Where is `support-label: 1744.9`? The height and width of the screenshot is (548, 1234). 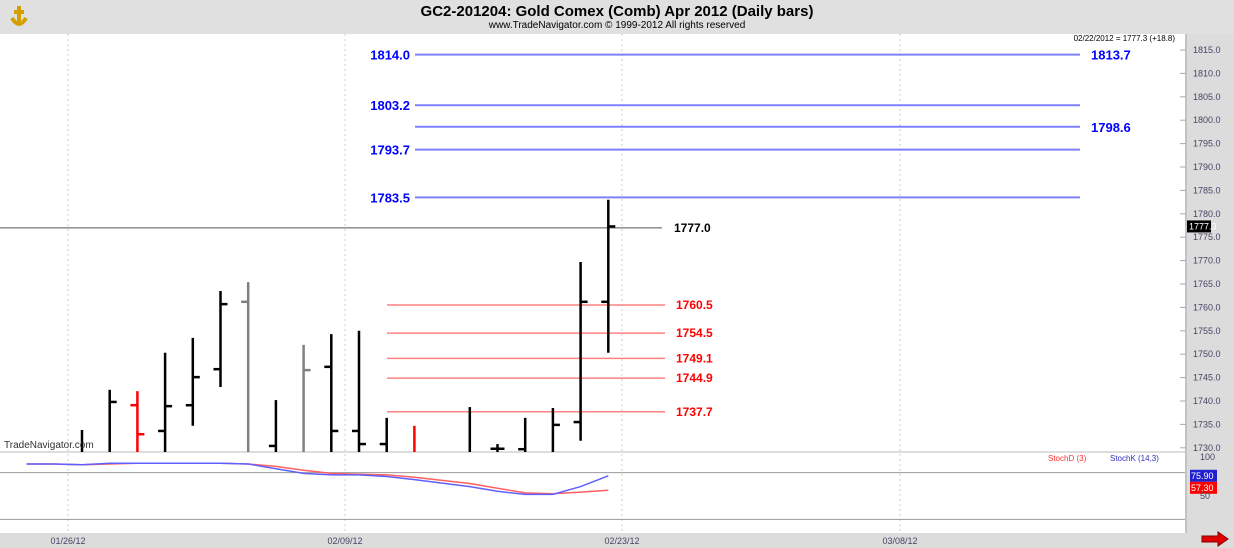
support-label: 1744.9 is located at coordinates (694, 378).